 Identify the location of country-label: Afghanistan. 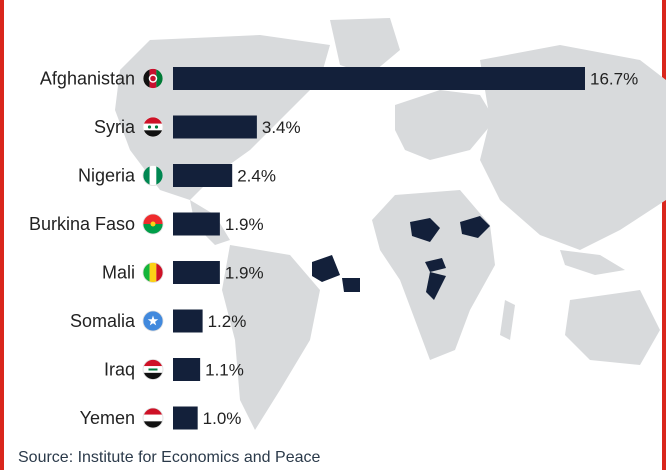
(87, 79).